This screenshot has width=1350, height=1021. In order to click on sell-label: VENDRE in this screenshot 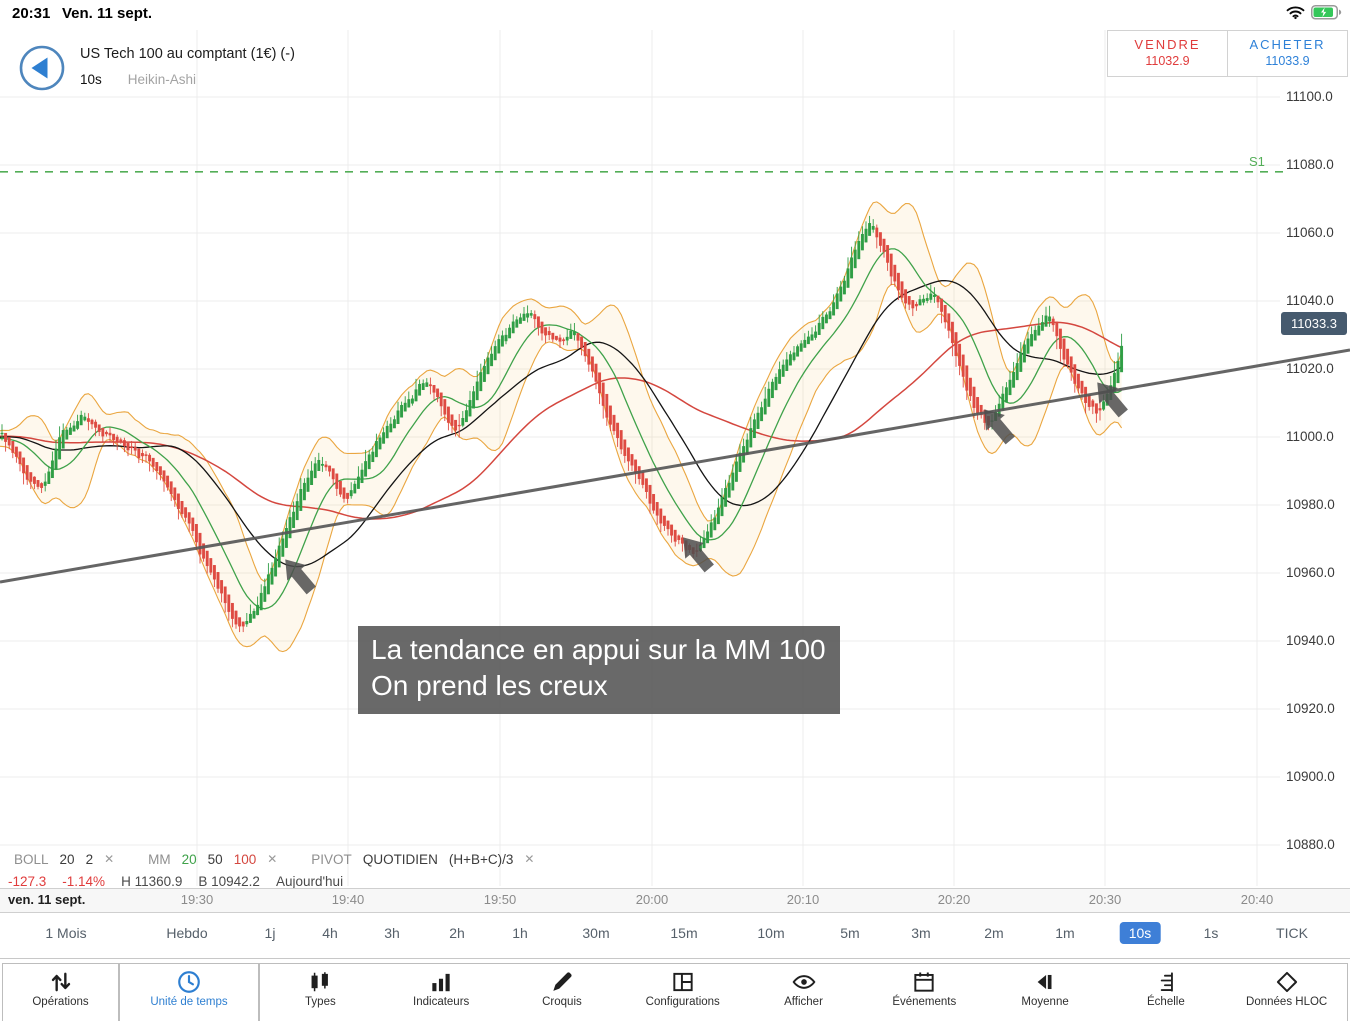, I will do `click(1167, 44)`.